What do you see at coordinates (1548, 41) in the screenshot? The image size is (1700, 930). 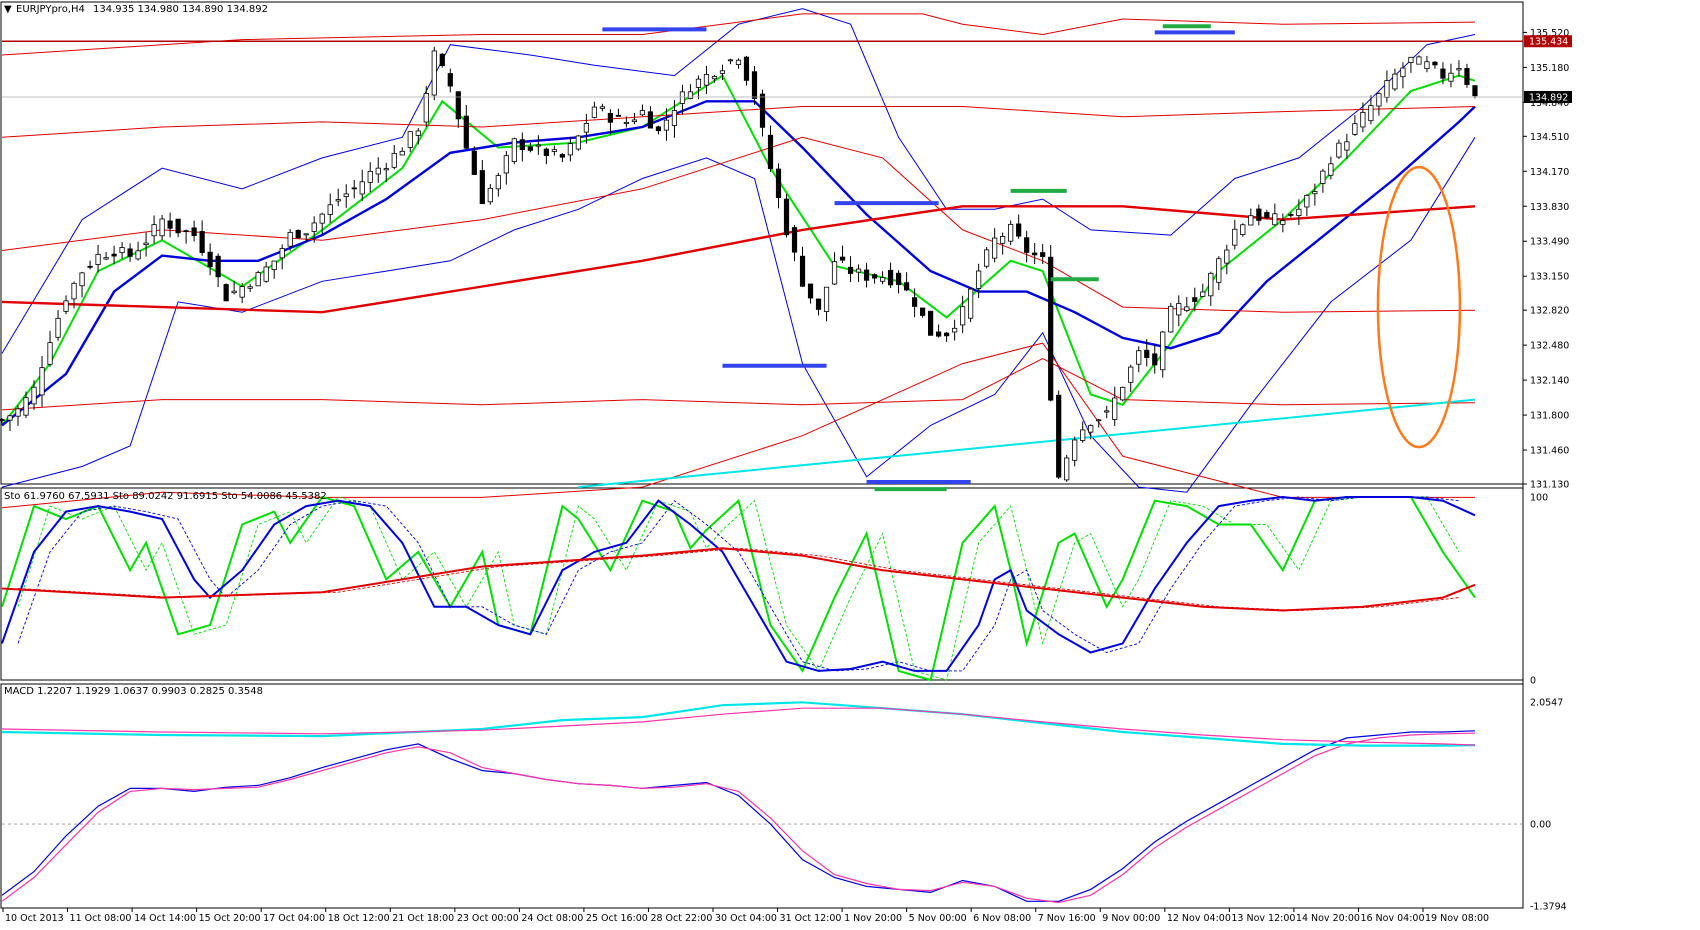 I see `resistance-price-tag` at bounding box center [1548, 41].